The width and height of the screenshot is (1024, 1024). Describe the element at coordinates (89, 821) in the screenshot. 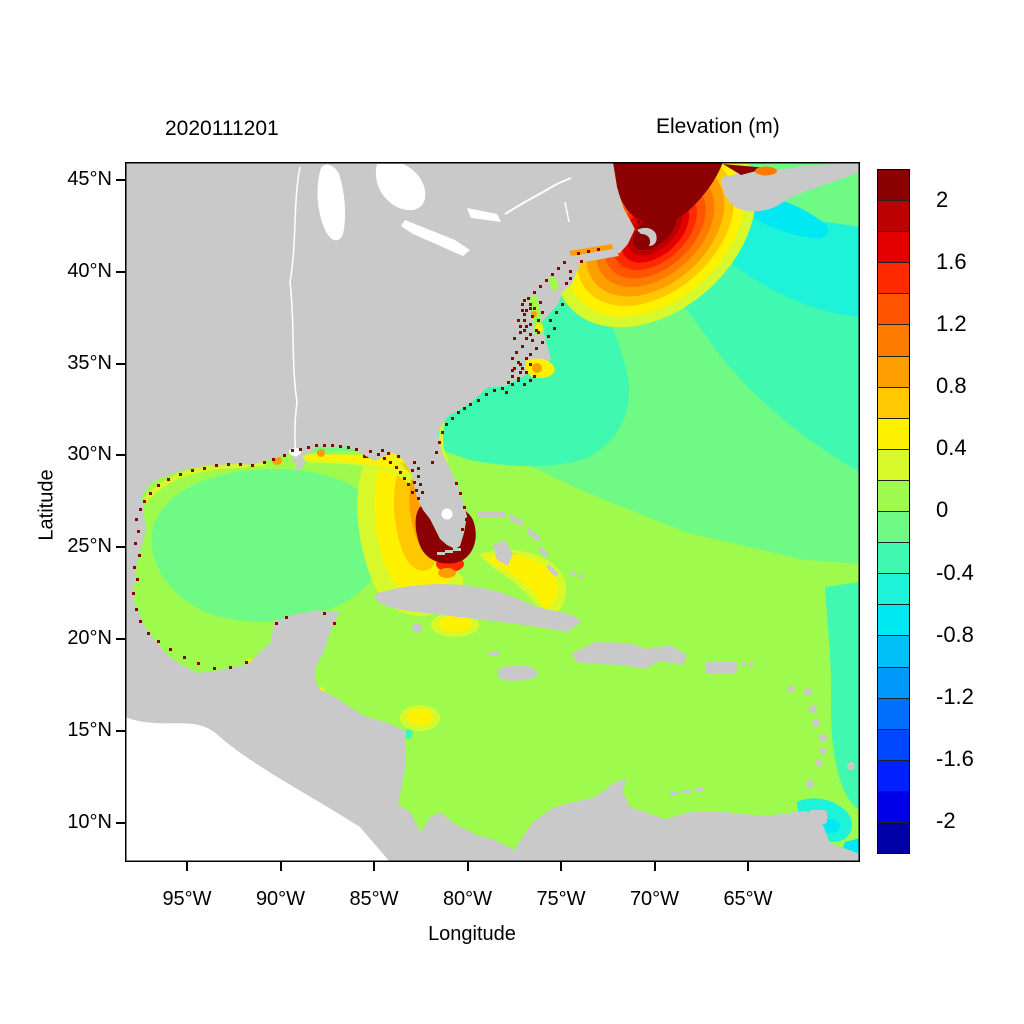

I see `y-tick-label: 10°N` at that location.